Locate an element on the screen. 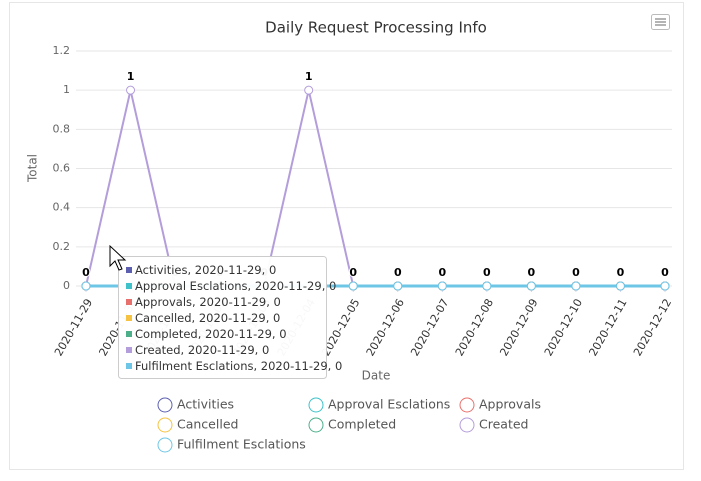 The height and width of the screenshot is (481, 701). y-axis-title: Total is located at coordinates (33, 168).